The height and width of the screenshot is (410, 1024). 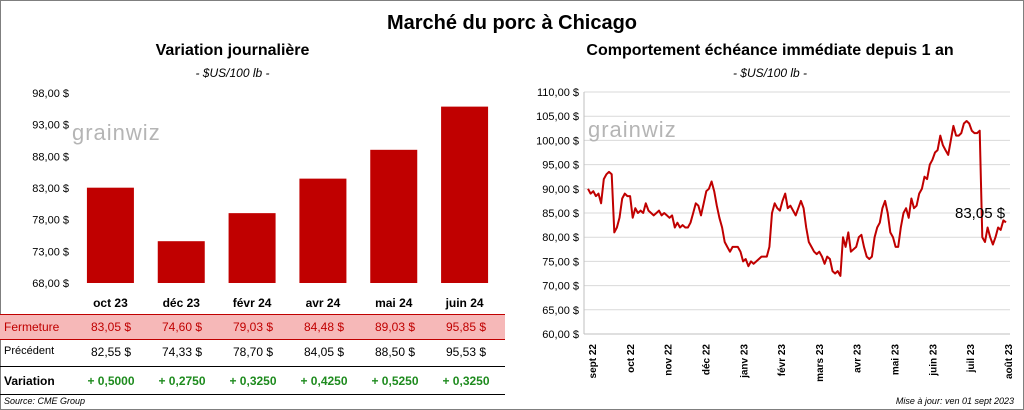 What do you see at coordinates (782, 360) in the screenshot?
I see `line-x-tick-label: févr 23` at bounding box center [782, 360].